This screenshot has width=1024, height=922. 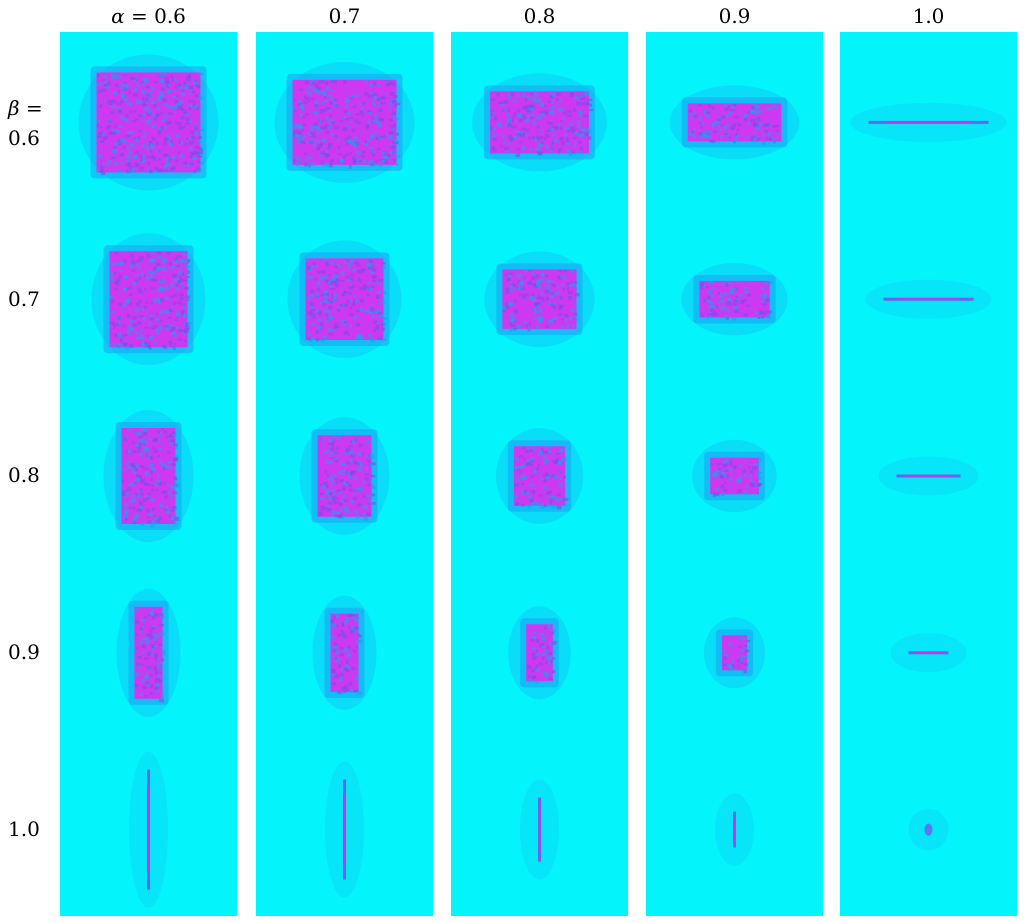 What do you see at coordinates (539, 16) in the screenshot?
I see `column-header-alpha-0.8: 0.8` at bounding box center [539, 16].